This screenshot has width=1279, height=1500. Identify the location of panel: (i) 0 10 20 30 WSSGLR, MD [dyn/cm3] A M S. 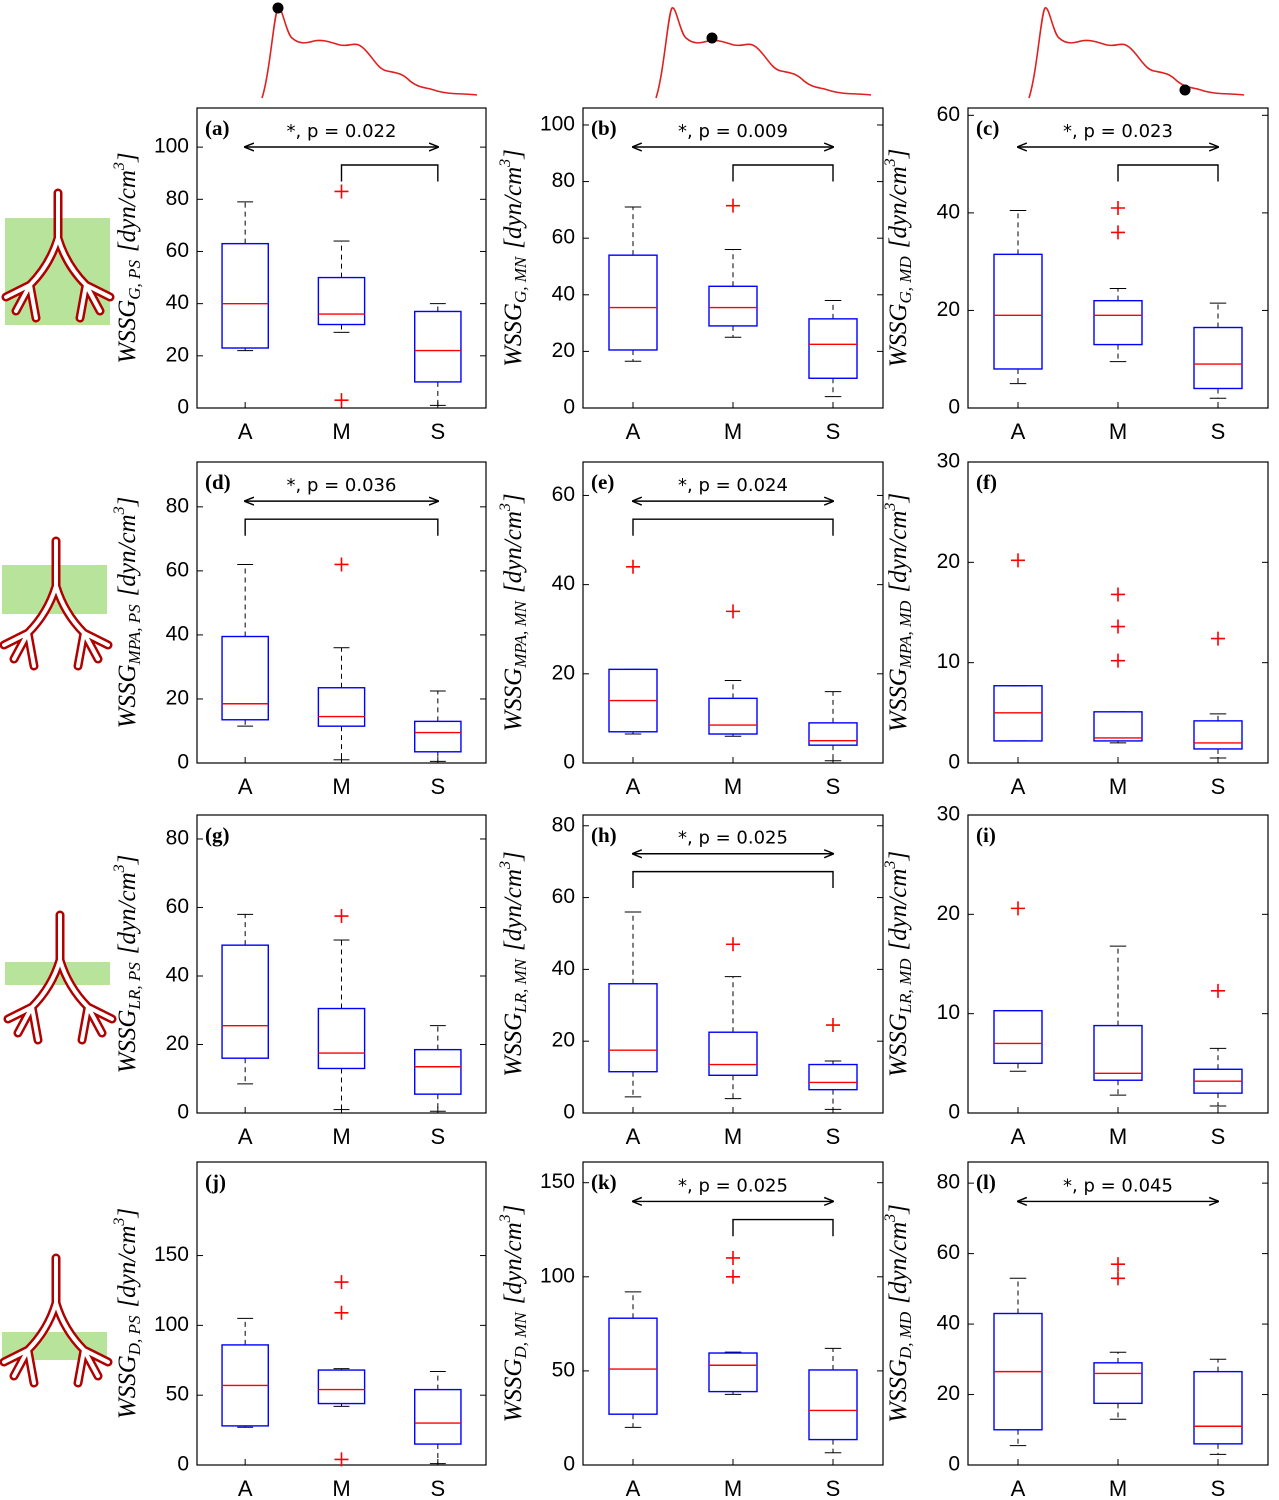
(1075, 976).